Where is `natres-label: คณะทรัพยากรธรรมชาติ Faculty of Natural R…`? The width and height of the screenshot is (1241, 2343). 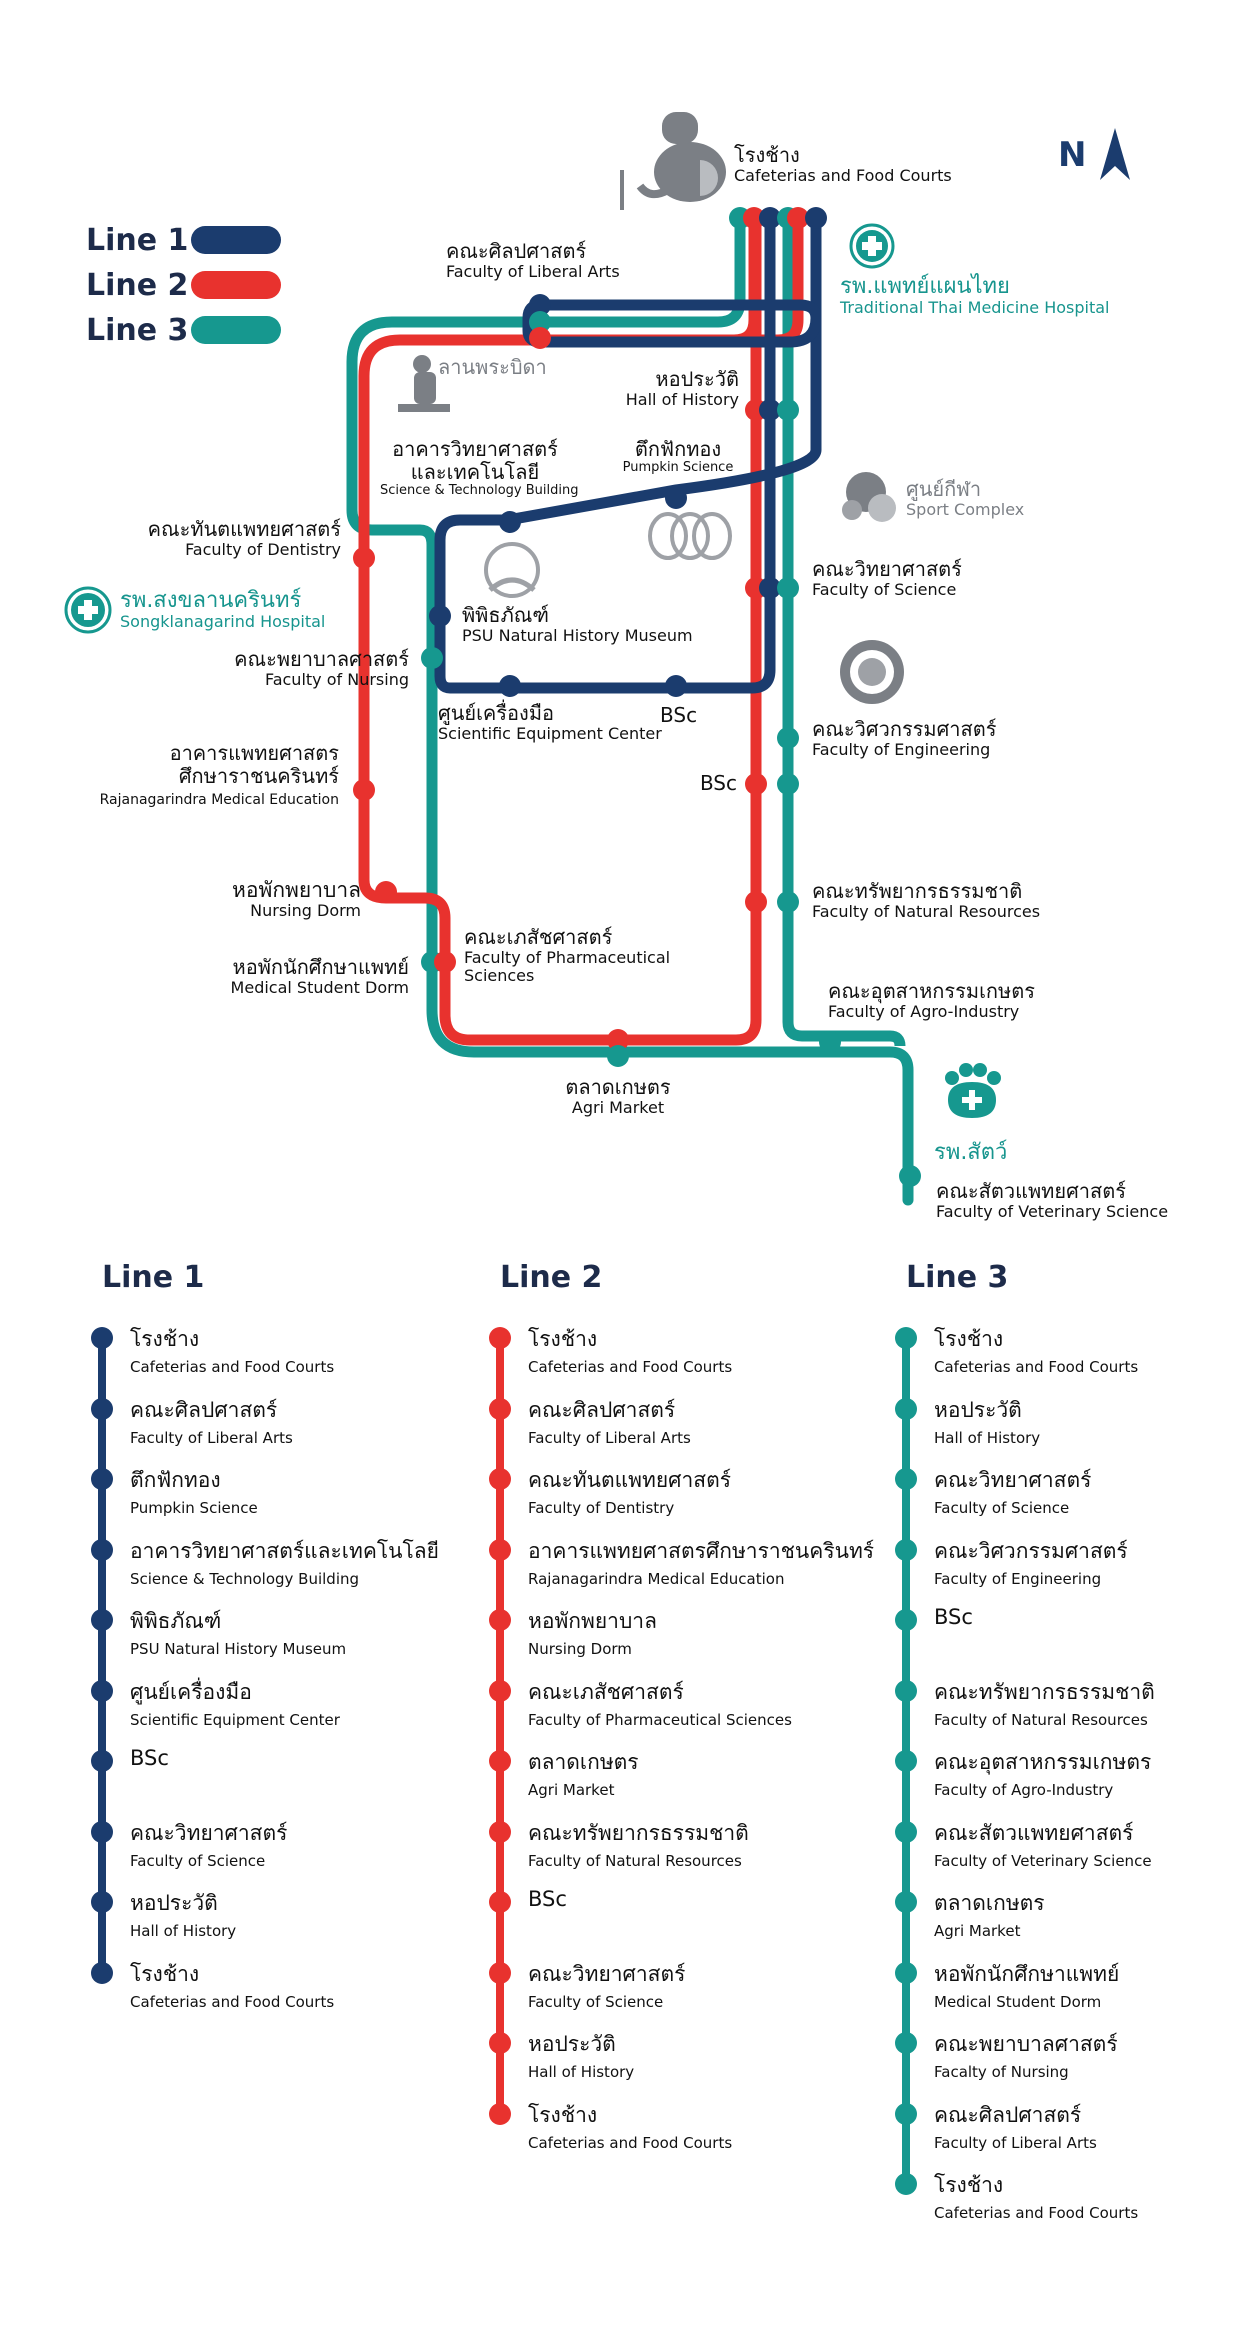 natres-label: คณะทรัพยากรธรรมชาติ Faculty of Natural R… is located at coordinates (926, 900).